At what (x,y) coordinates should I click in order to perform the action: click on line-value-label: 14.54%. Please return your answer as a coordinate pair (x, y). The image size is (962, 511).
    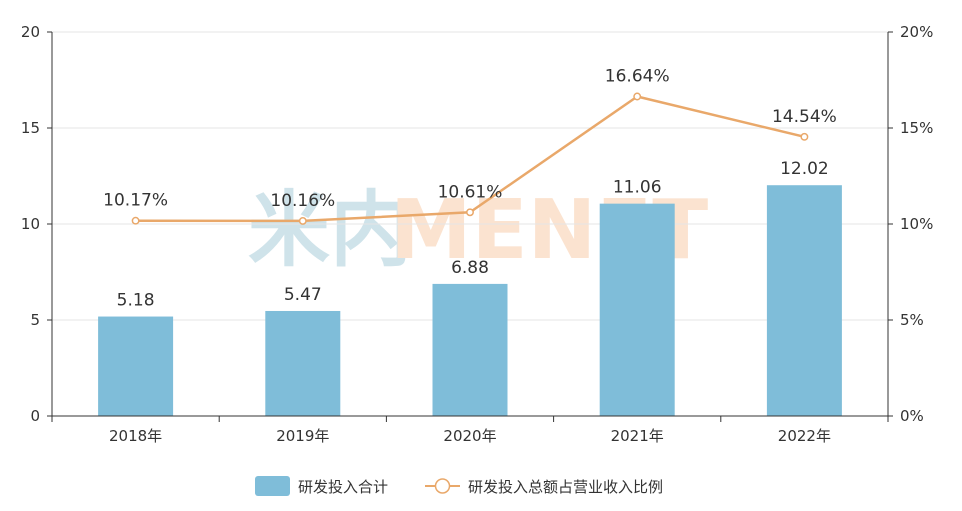
    Looking at the image, I should click on (804, 117).